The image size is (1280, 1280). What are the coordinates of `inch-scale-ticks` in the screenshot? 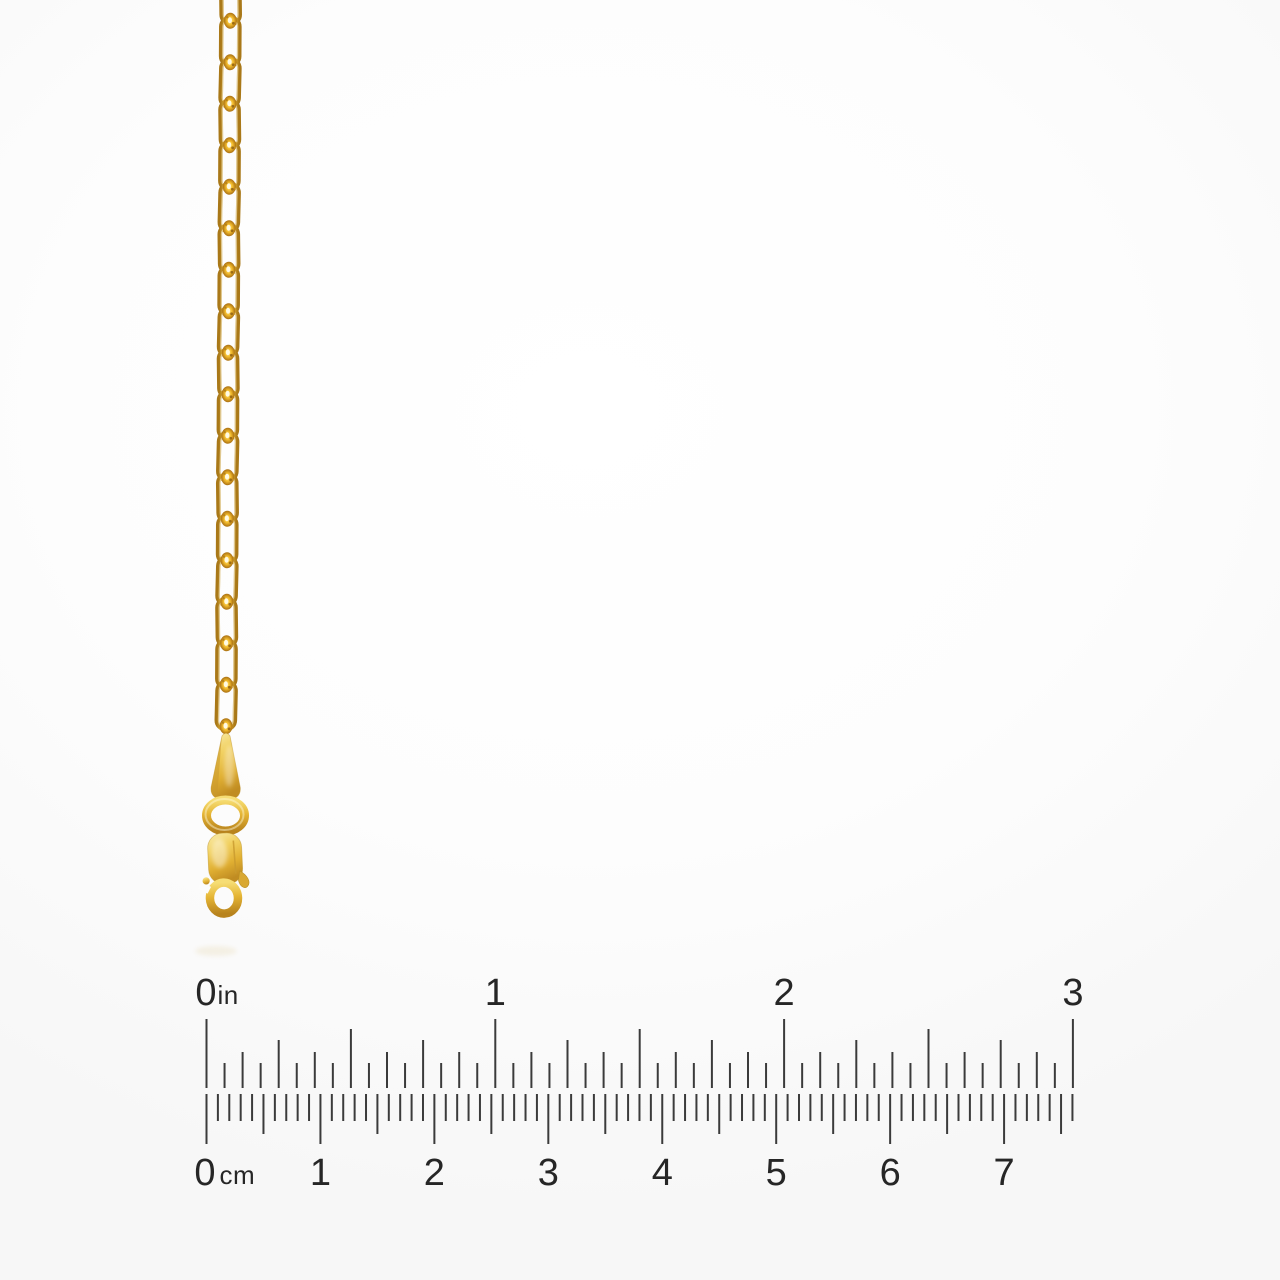 It's located at (639, 1053).